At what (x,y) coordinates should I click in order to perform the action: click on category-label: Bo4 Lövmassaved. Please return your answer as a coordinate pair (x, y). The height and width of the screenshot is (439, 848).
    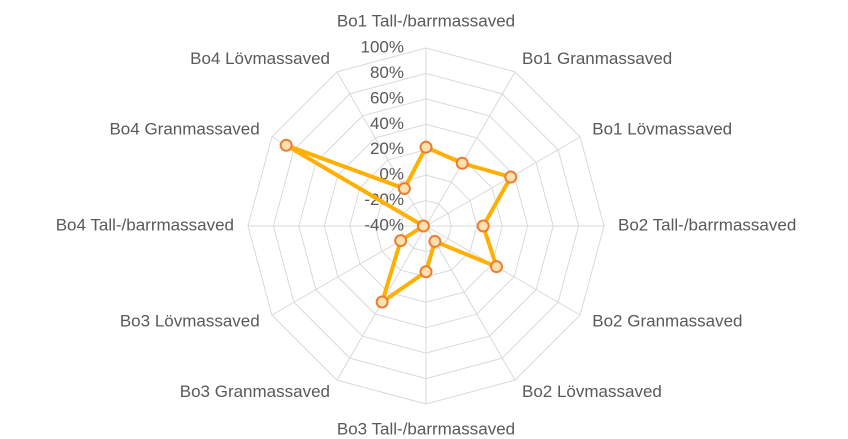
    Looking at the image, I should click on (260, 58).